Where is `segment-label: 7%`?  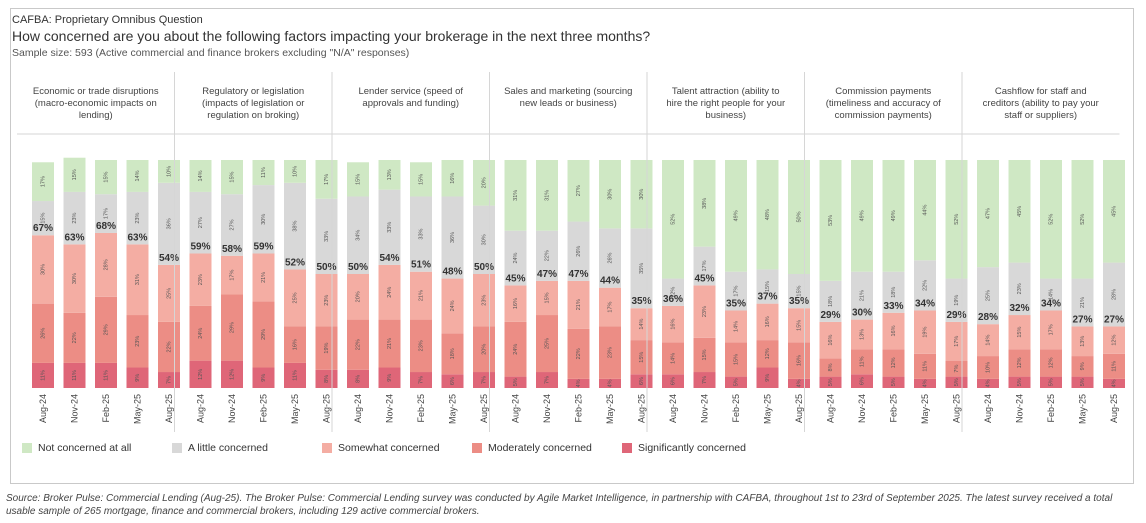
segment-label: 7% is located at coordinates (705, 380).